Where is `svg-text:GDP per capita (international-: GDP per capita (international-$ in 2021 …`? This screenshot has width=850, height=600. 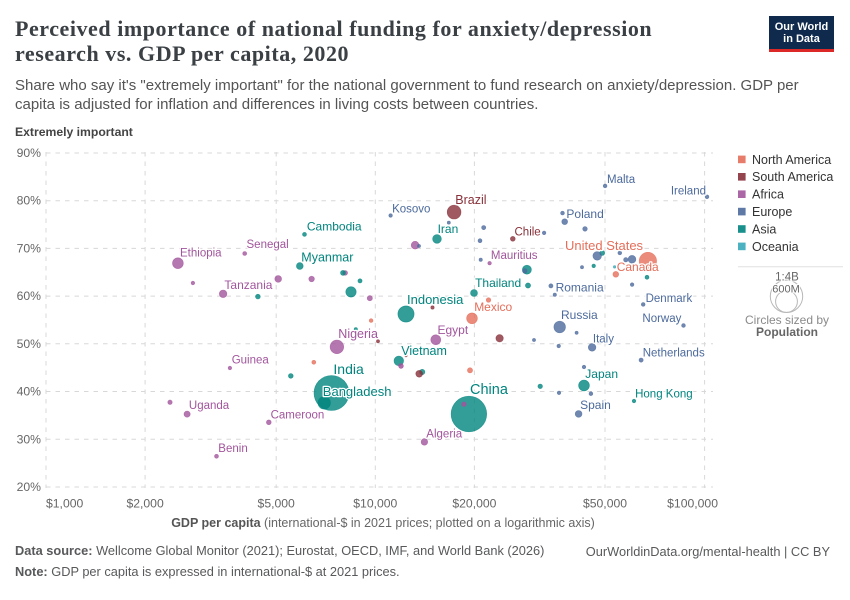 svg-text:GDP per capita (international-: GDP per capita (international-$ in 2021 … is located at coordinates (383, 523).